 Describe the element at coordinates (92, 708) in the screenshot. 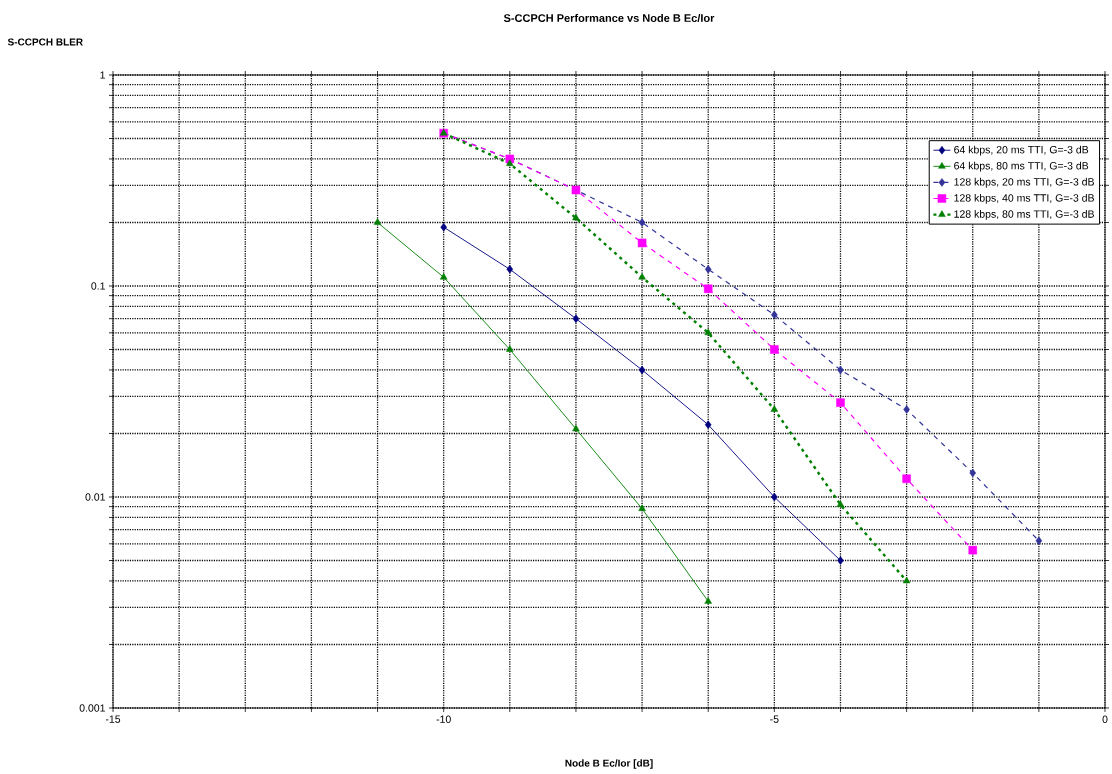

I see `y-tick-label: 0.001` at that location.